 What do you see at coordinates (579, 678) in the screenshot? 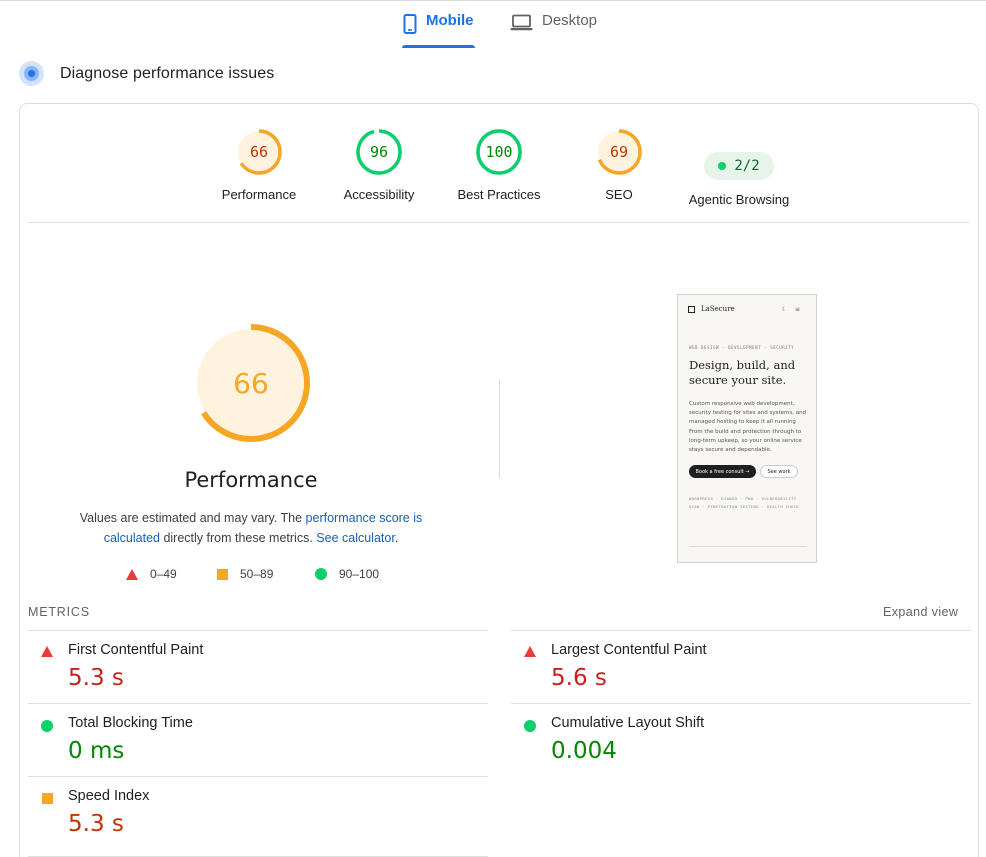
I see `metric-value: 5.6 s` at bounding box center [579, 678].